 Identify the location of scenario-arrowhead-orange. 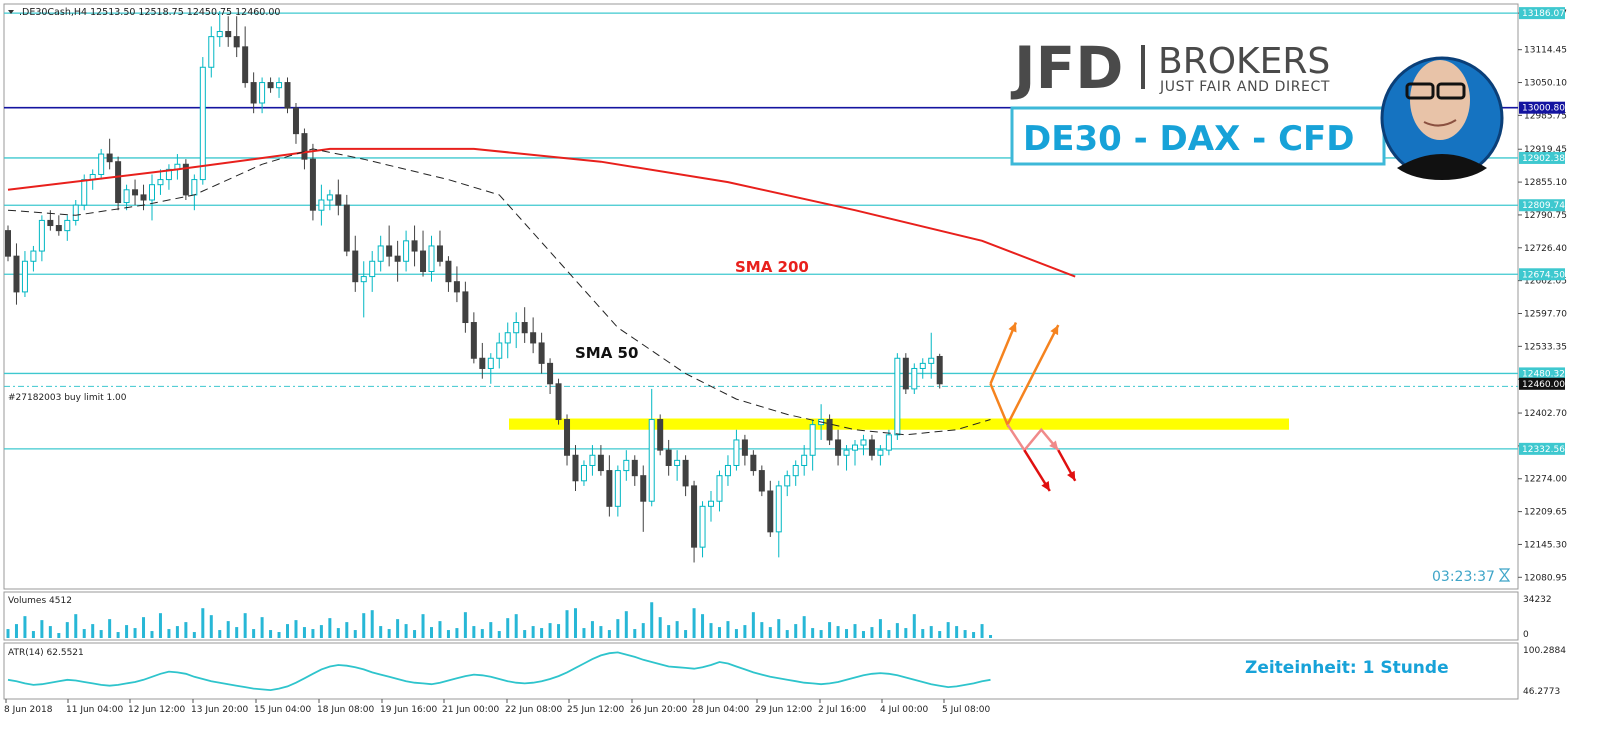
(1054, 330).